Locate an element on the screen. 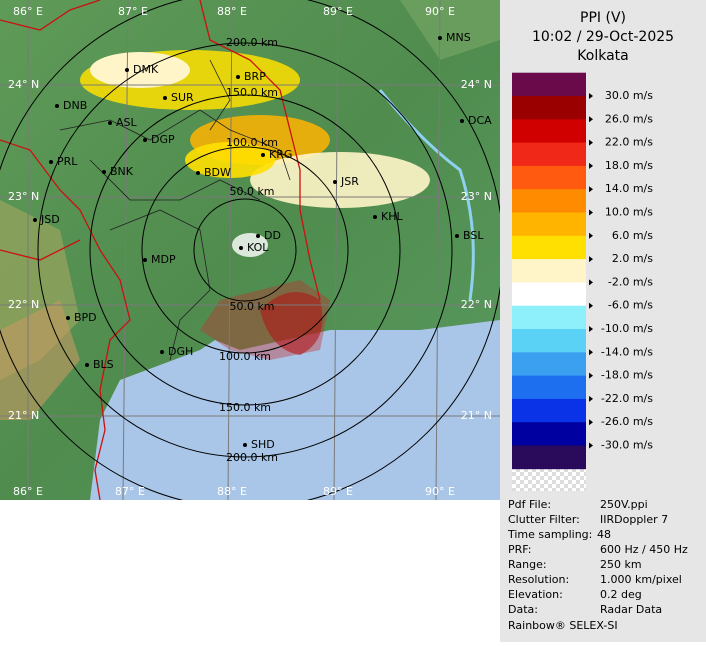 The height and width of the screenshot is (646, 706). city-label: BSL is located at coordinates (473, 235).